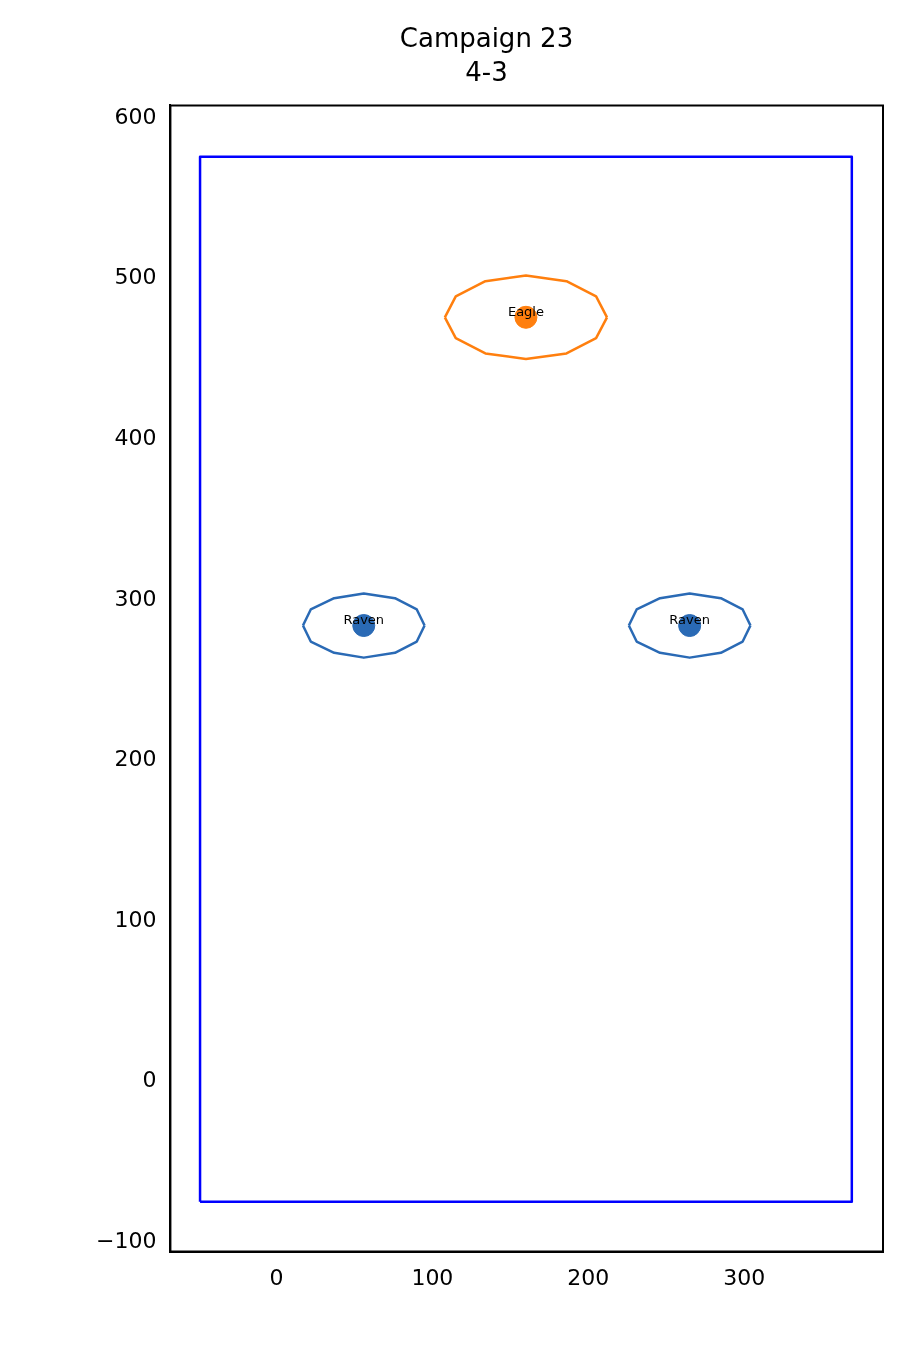 This screenshot has height=1358, width=913. I want to click on chart-title: Campaign 23, so click(486, 38).